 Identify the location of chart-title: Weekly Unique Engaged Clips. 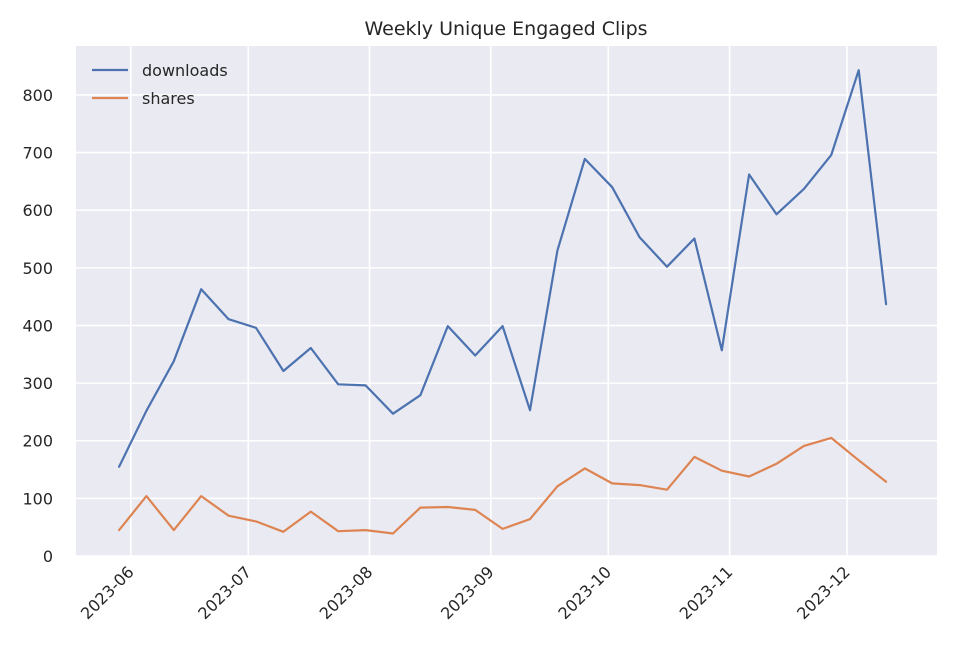
(505, 29).